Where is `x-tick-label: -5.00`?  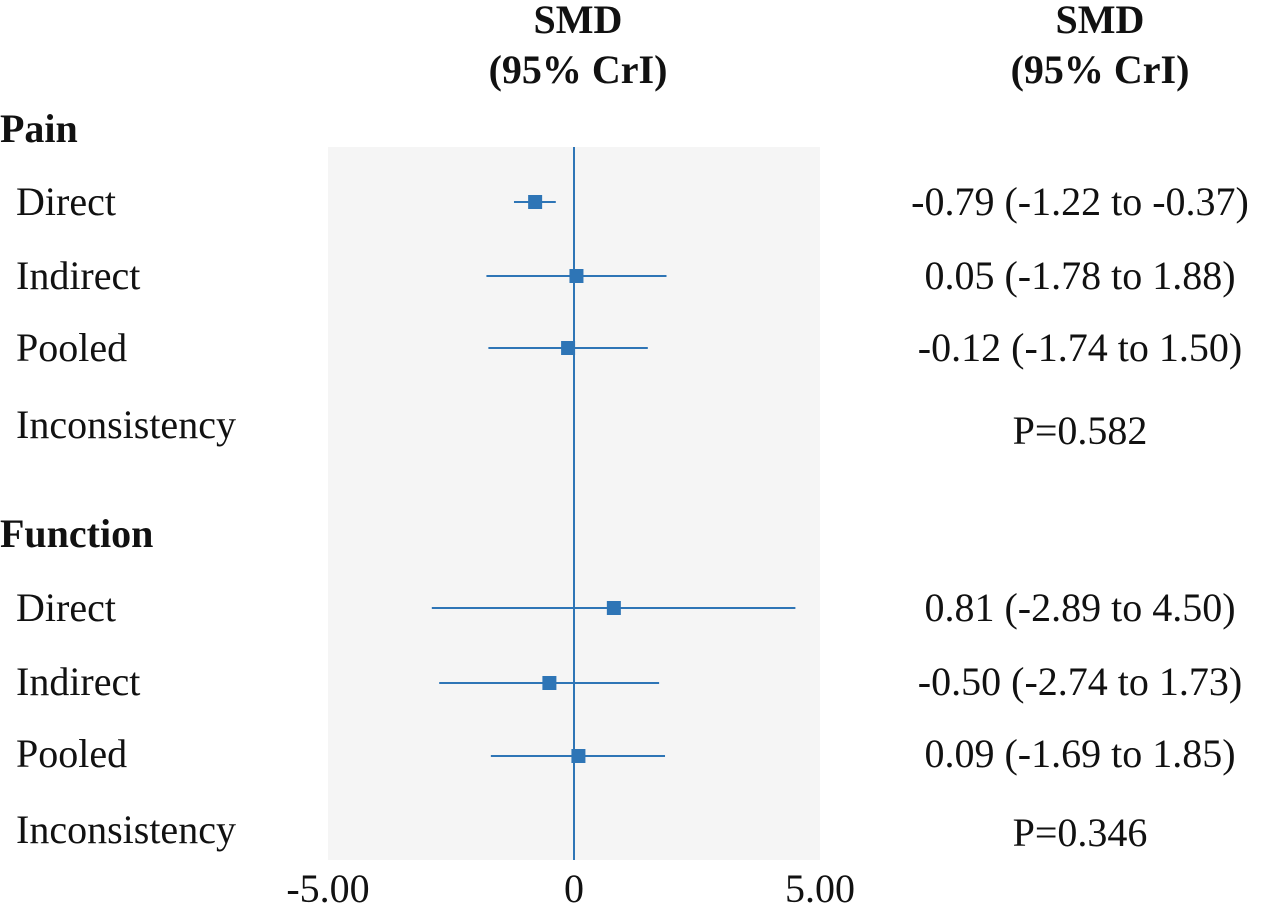 x-tick-label: -5.00 is located at coordinates (327, 887).